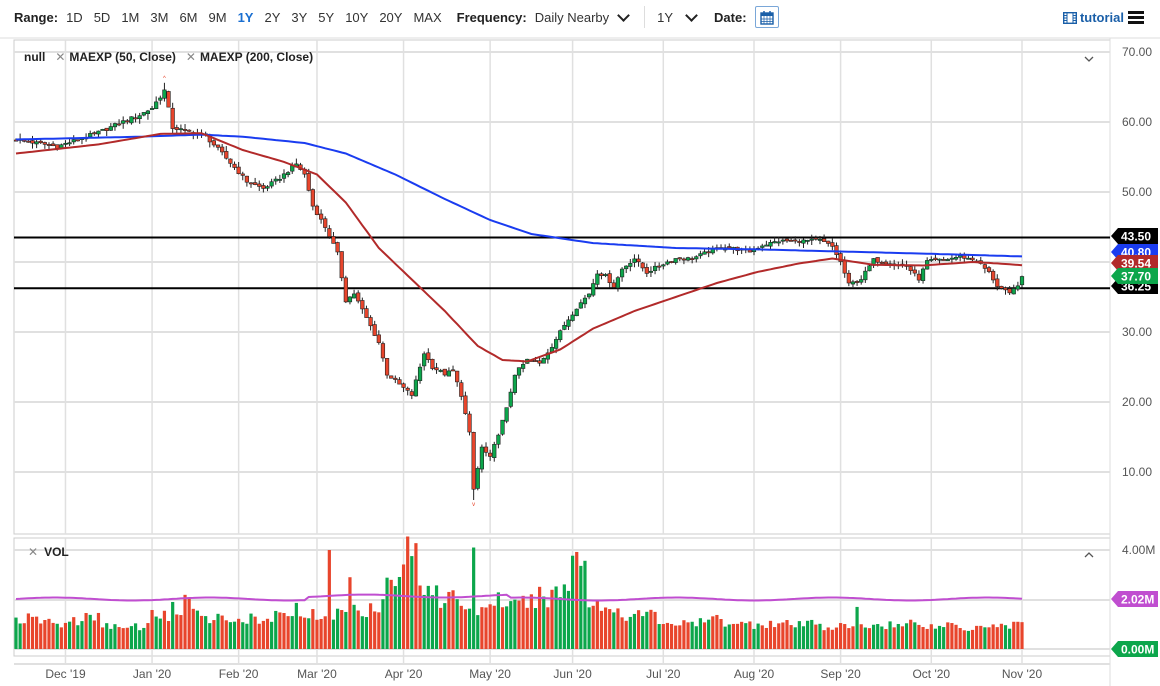 The height and width of the screenshot is (686, 1160). What do you see at coordinates (33, 552) in the screenshot?
I see `remove-volume-icon: ✕` at bounding box center [33, 552].